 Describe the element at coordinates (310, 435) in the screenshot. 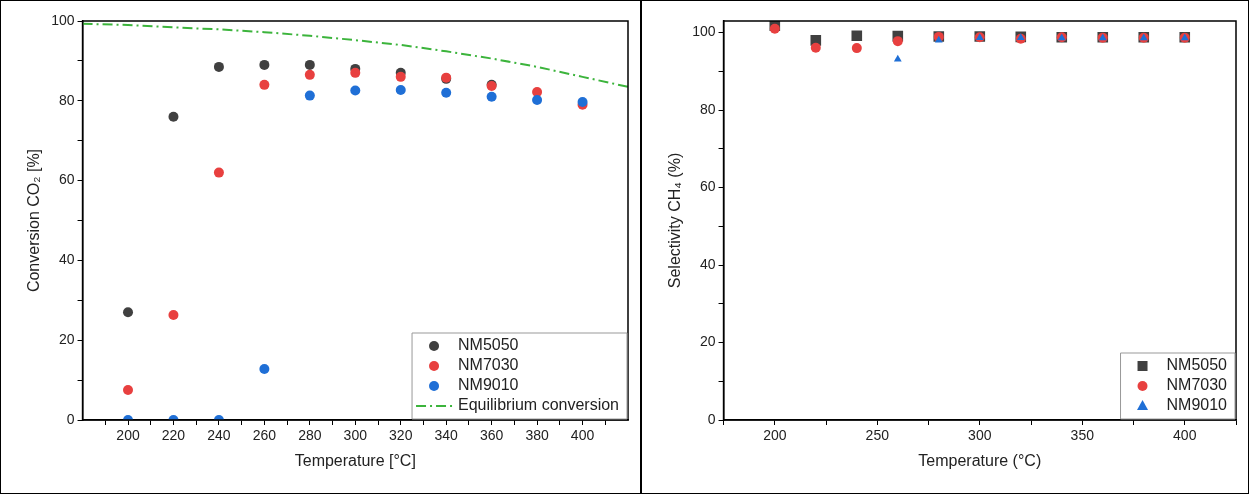

I see `x-tick-label: 280` at that location.